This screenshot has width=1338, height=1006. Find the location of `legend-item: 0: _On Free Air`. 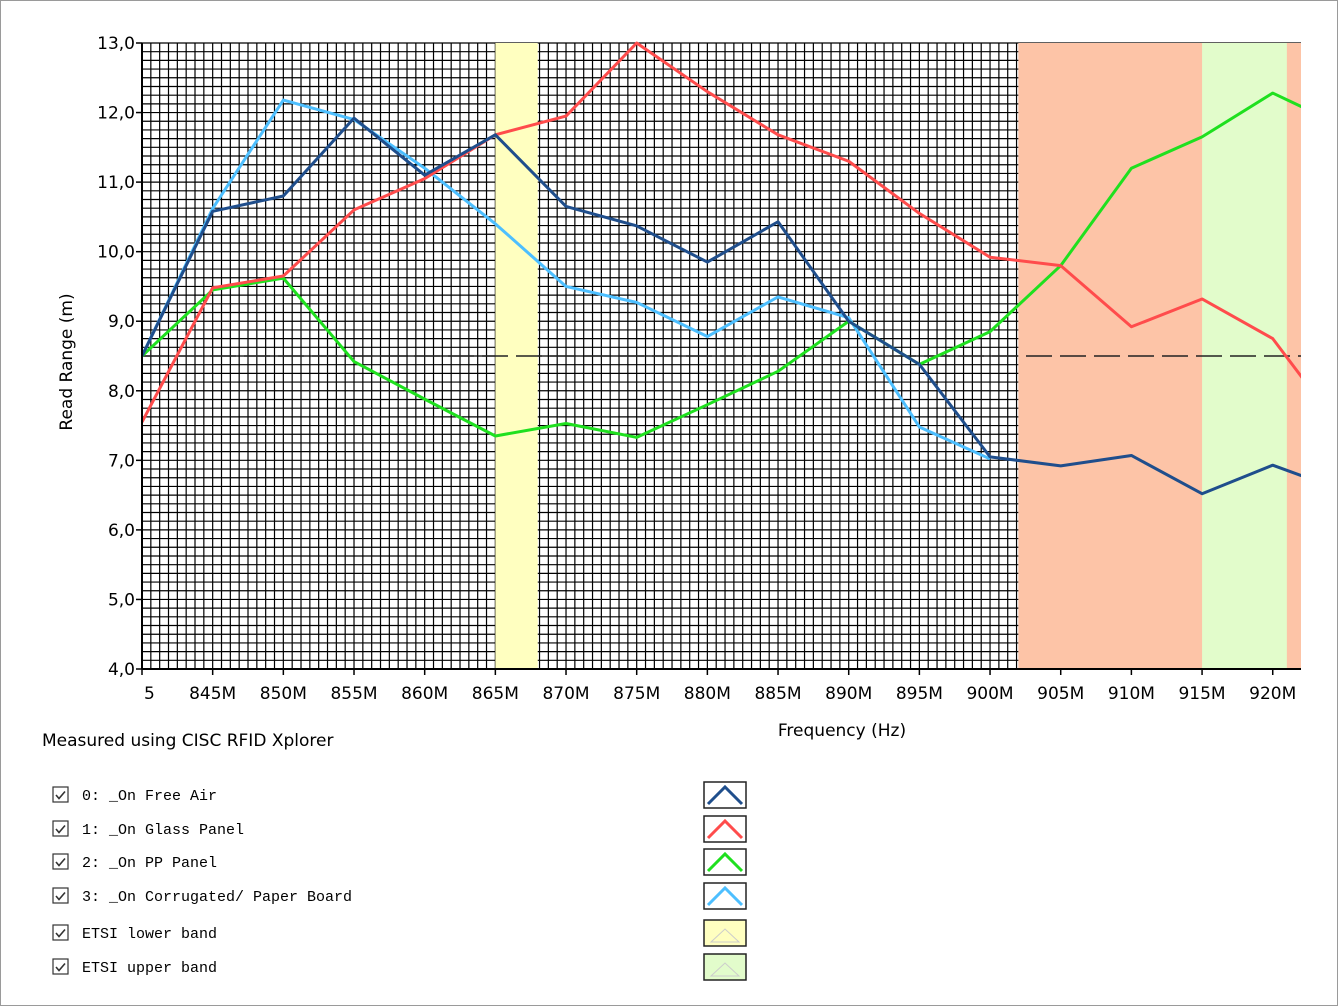

legend-item: 0: _On Free Air is located at coordinates (399, 795).